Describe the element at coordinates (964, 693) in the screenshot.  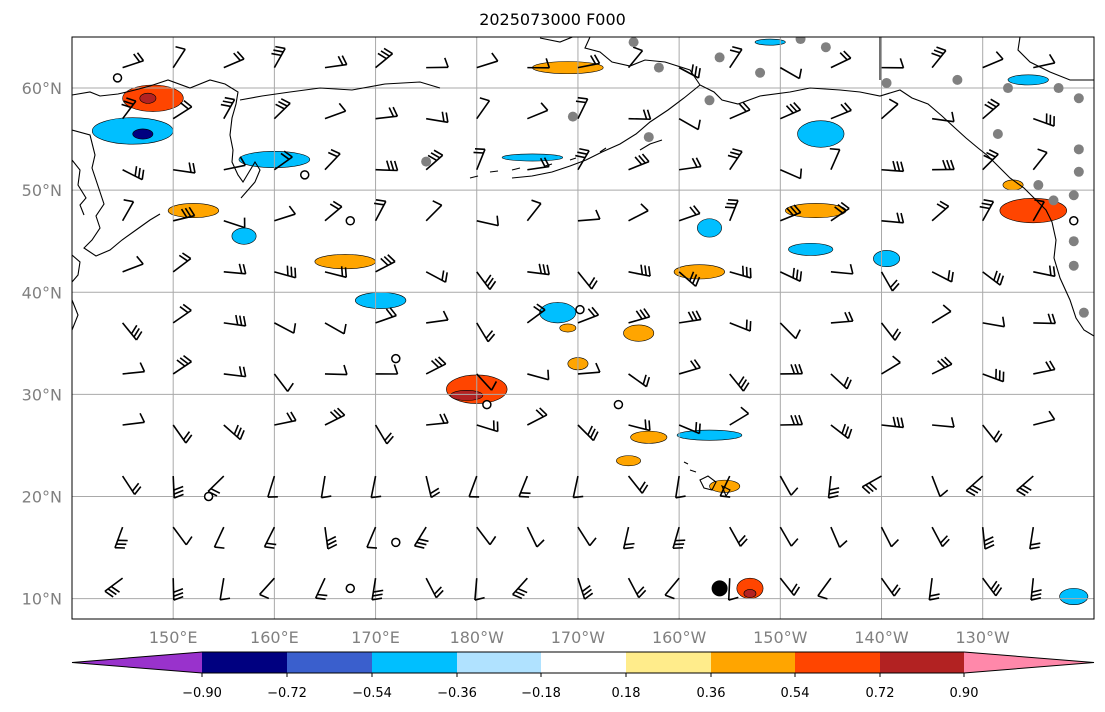
I see `colorbar-label: 0.90` at that location.